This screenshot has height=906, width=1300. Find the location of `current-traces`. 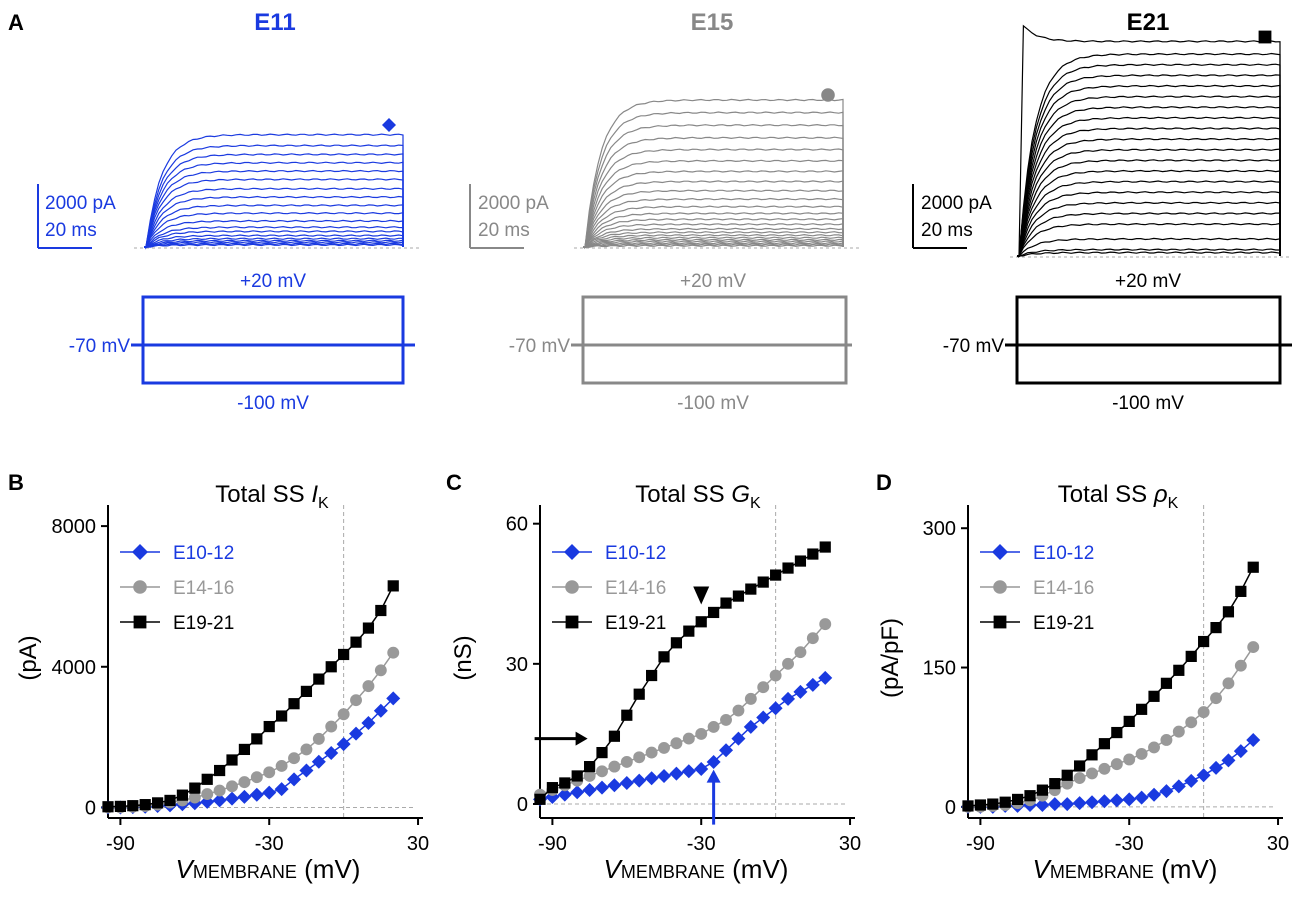

current-traces is located at coordinates (277, 191).